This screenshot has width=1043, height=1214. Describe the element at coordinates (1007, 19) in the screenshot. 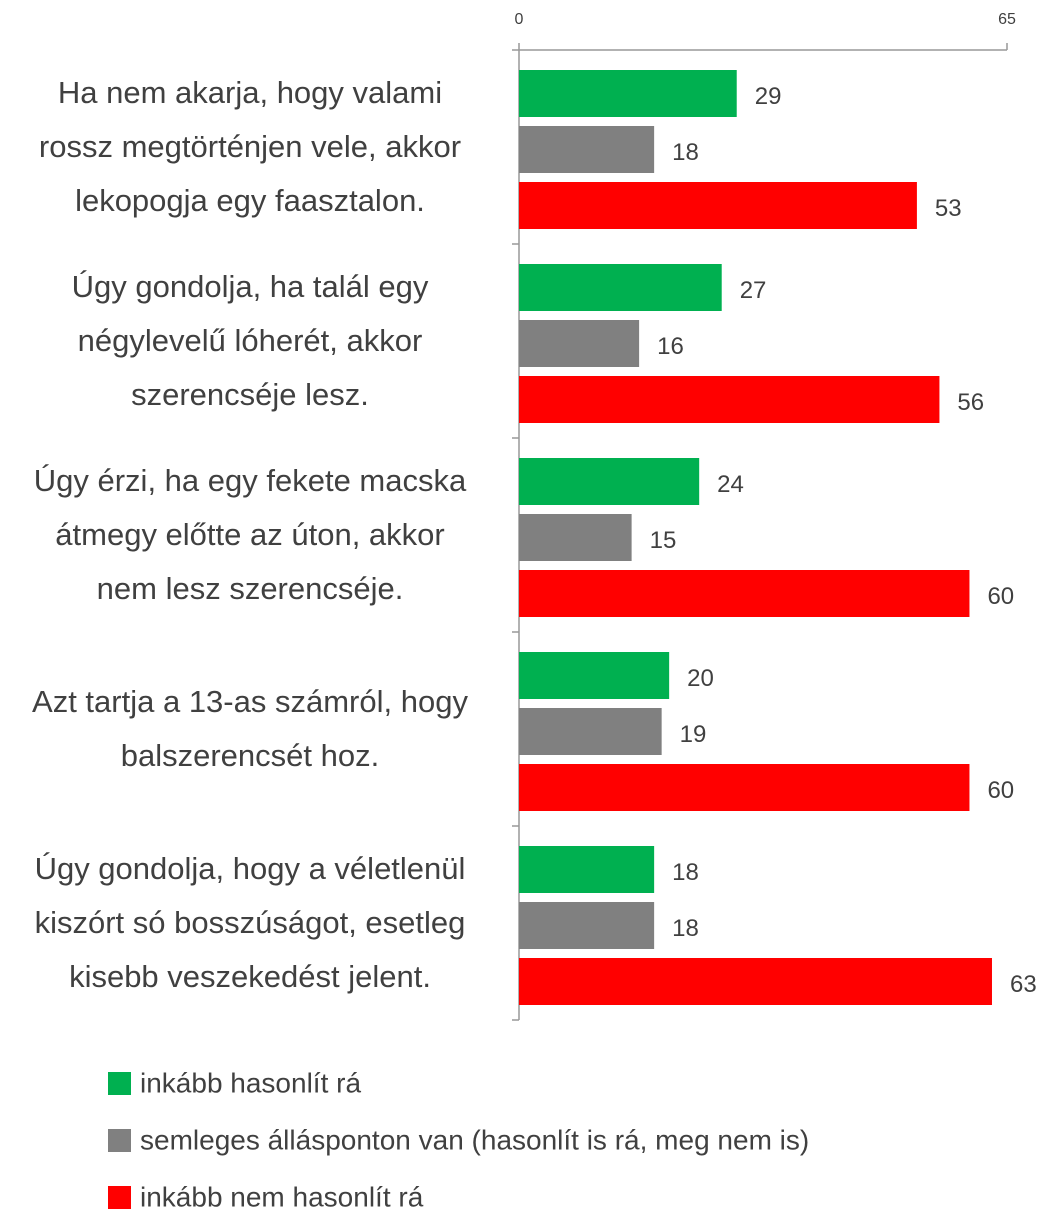

I see `x-tick-label: 65` at that location.